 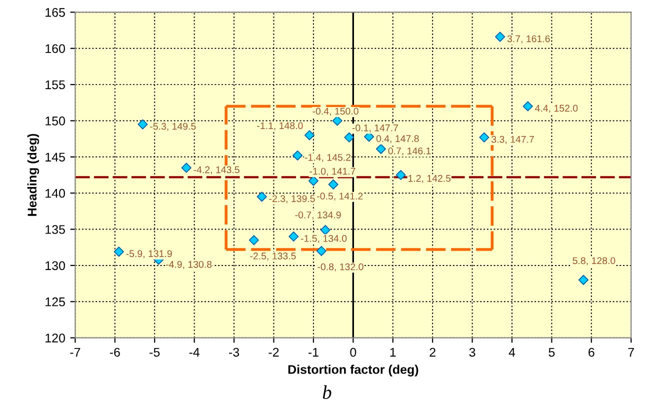 I want to click on y-tick-label: 125, so click(x=55, y=301).